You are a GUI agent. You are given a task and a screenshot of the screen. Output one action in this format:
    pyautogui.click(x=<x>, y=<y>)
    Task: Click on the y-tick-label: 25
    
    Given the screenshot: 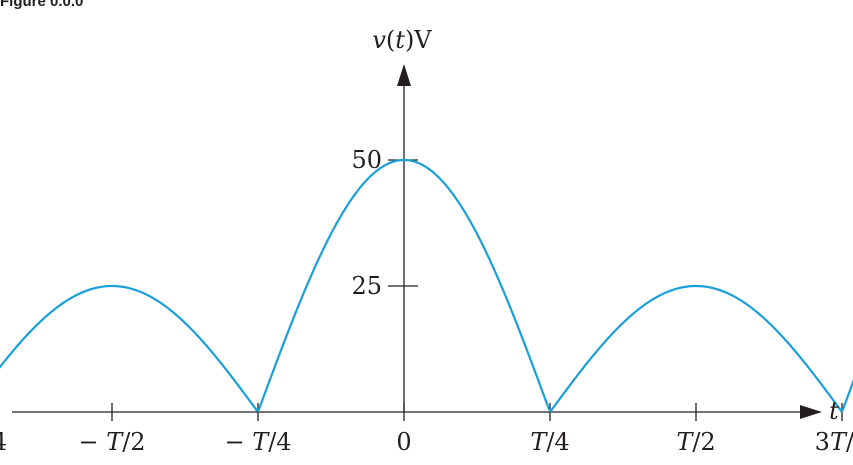 What is the action you would take?
    pyautogui.click(x=366, y=286)
    